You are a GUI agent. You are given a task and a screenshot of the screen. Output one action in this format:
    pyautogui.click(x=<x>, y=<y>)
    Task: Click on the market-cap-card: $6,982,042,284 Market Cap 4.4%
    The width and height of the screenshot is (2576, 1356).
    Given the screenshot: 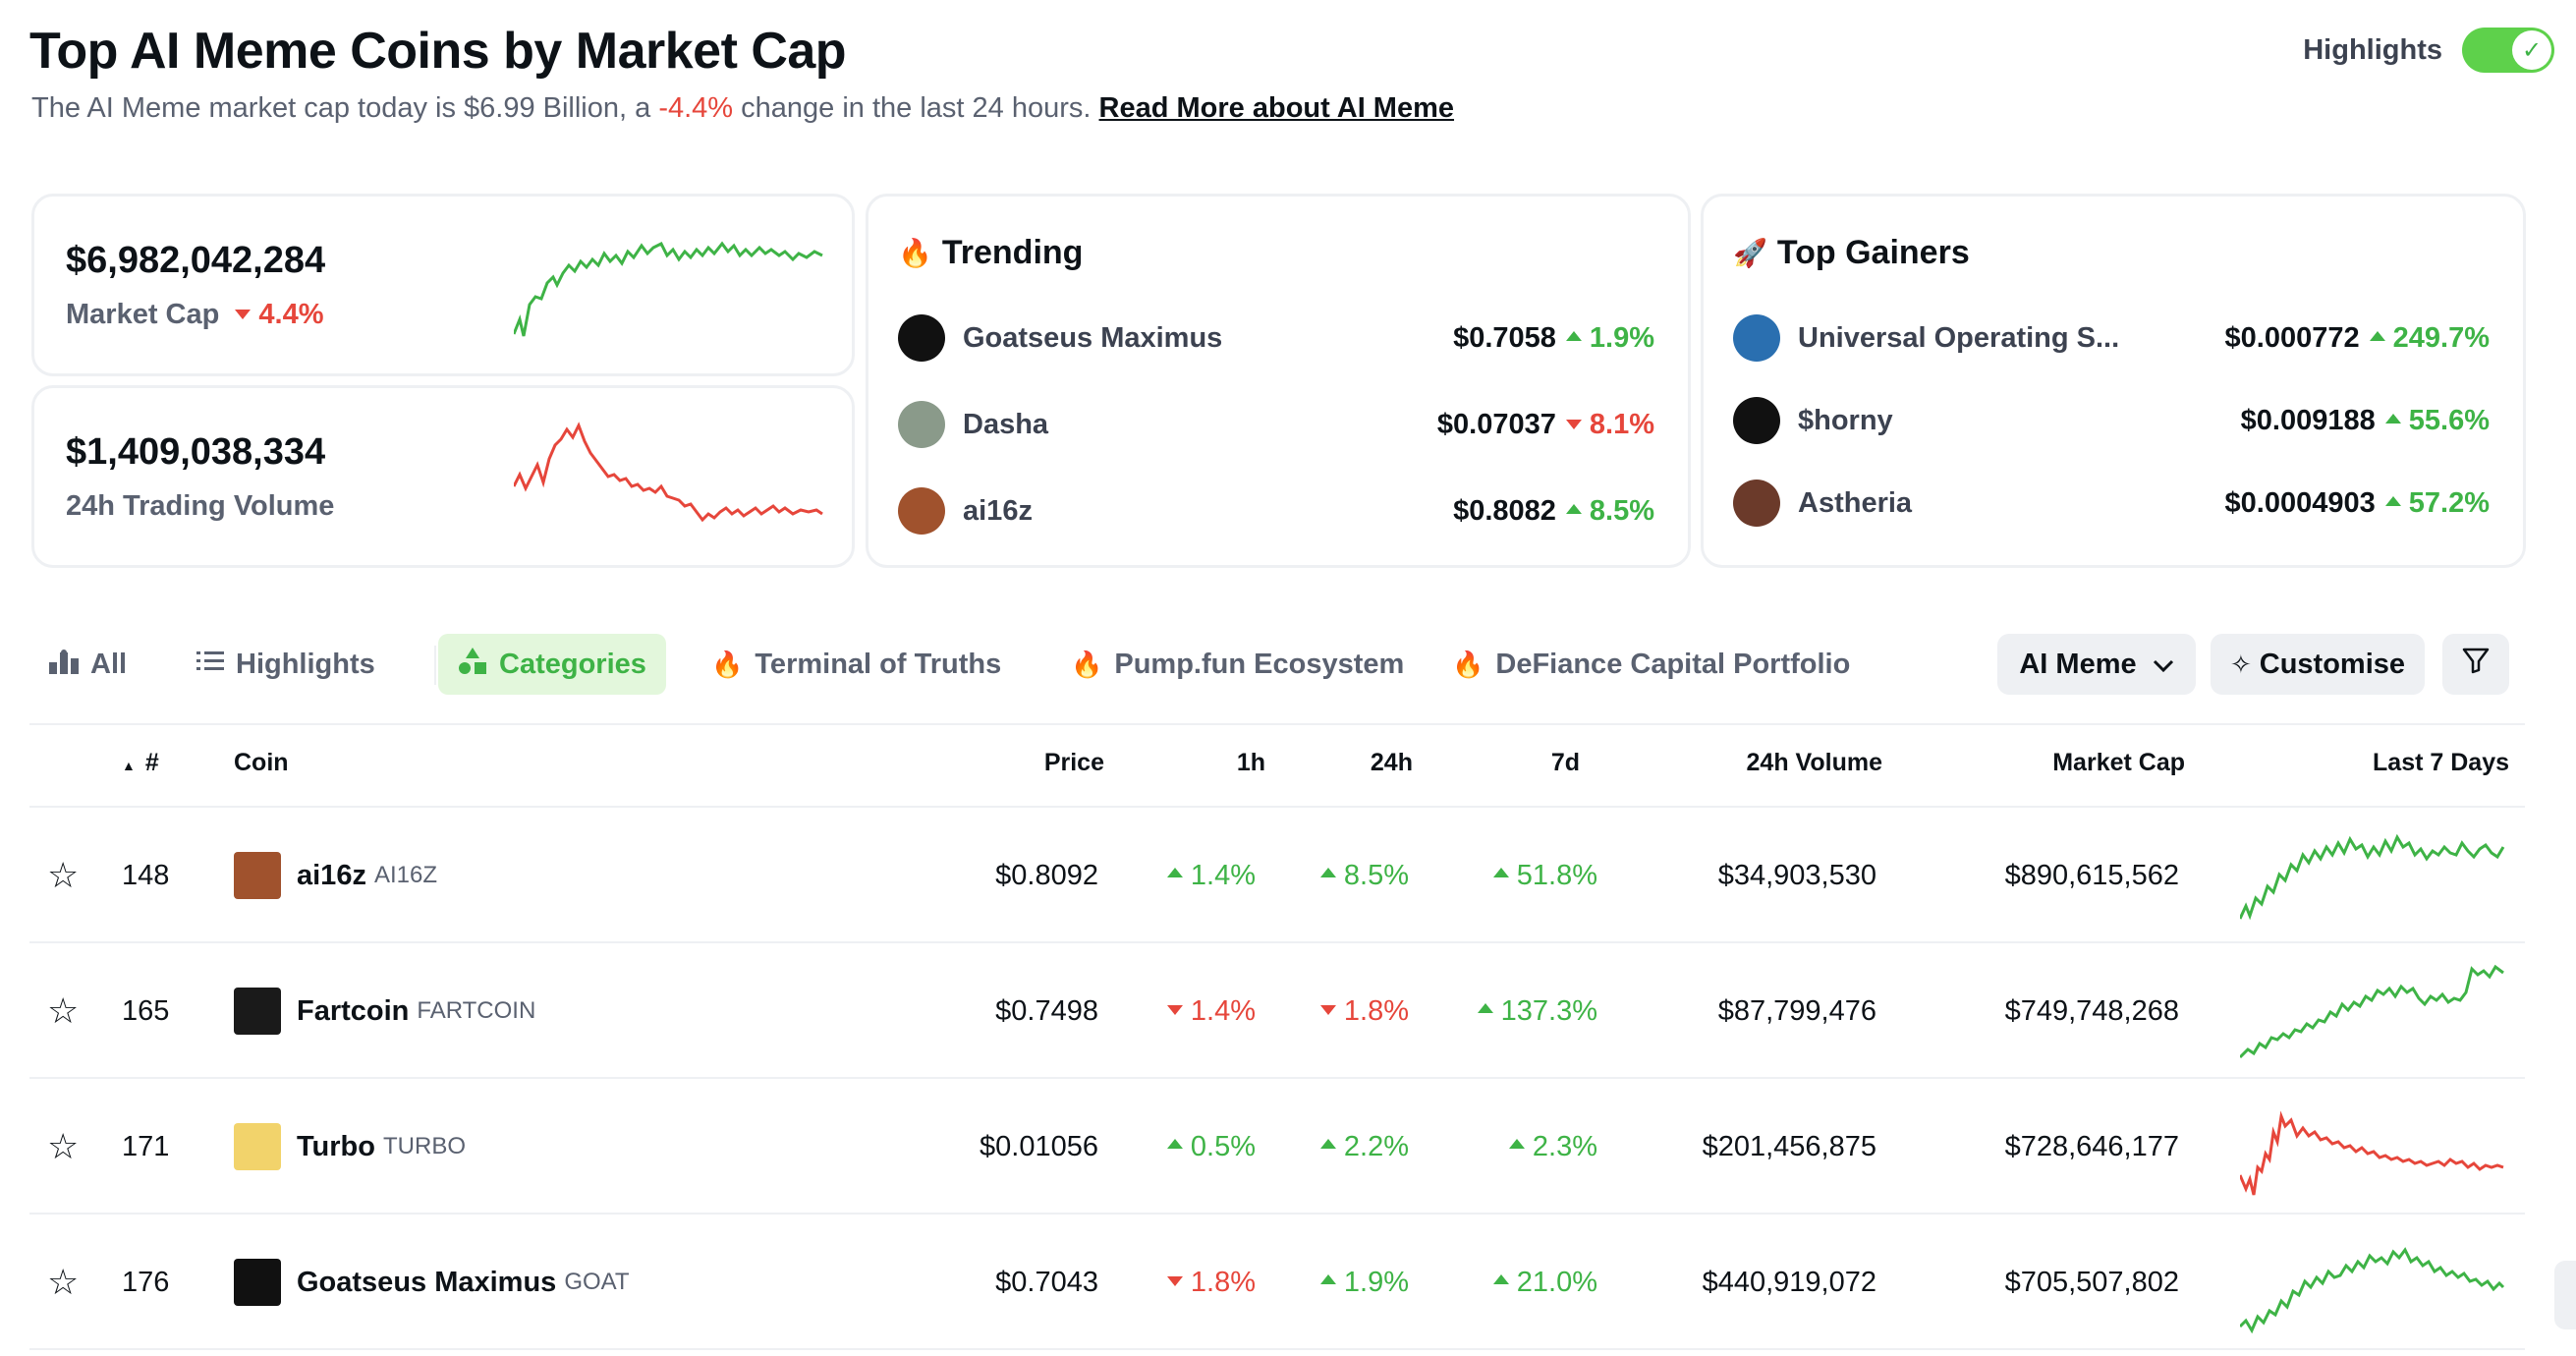 What is the action you would take?
    pyautogui.click(x=443, y=285)
    